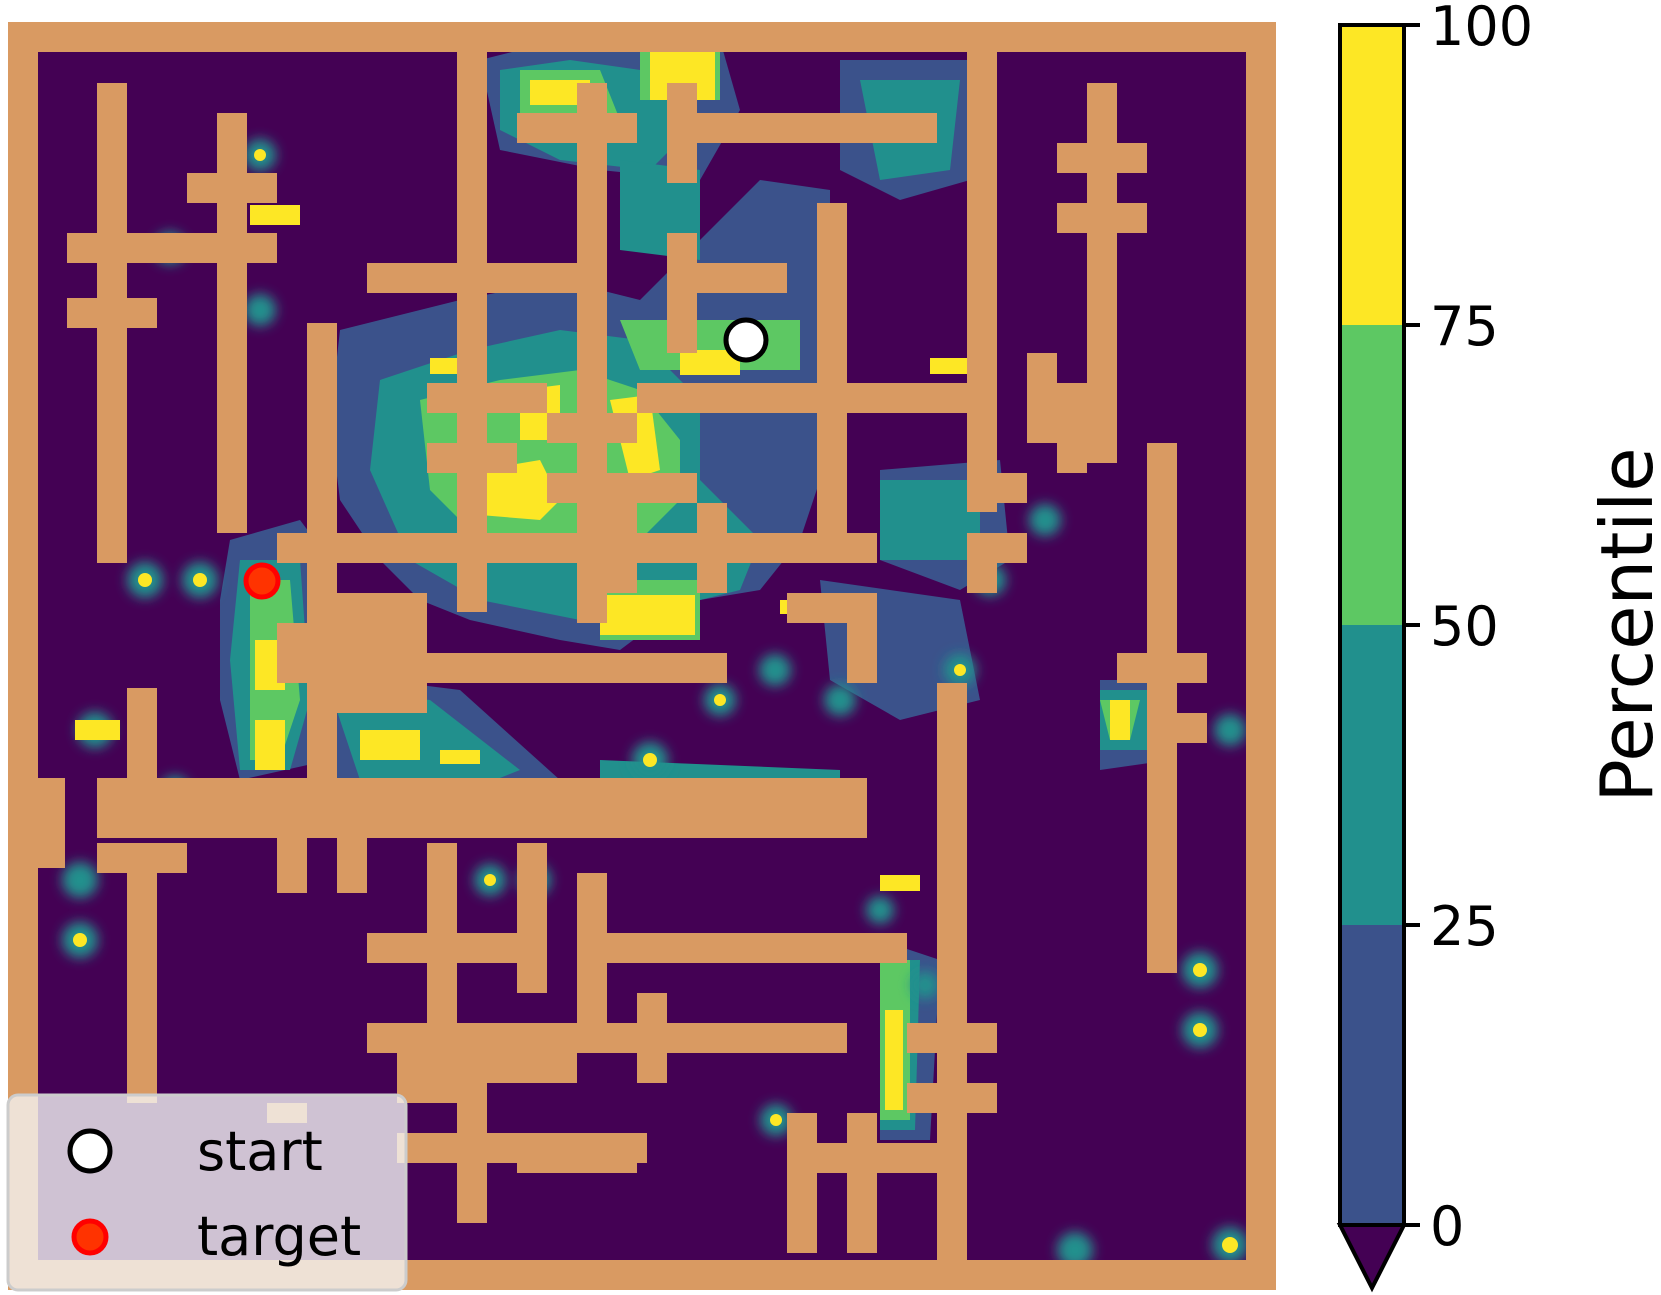 The width and height of the screenshot is (1661, 1295). What do you see at coordinates (1464, 926) in the screenshot?
I see `colorbar-tick-label-25: 25` at bounding box center [1464, 926].